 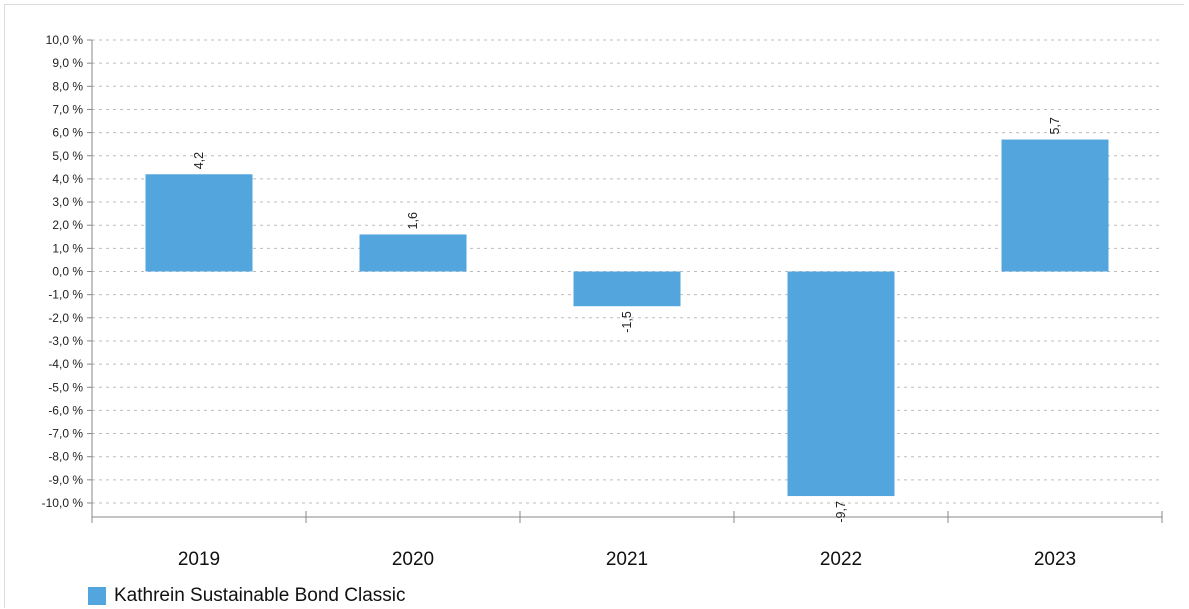 I want to click on y-tick-label: 10,0 %, so click(x=65, y=40).